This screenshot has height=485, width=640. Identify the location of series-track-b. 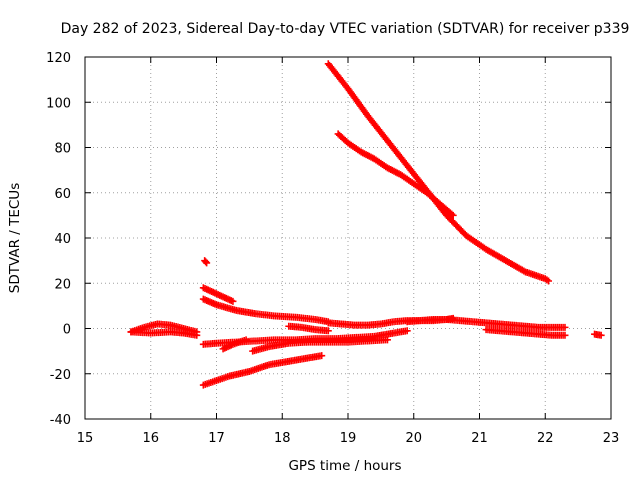
(164, 333).